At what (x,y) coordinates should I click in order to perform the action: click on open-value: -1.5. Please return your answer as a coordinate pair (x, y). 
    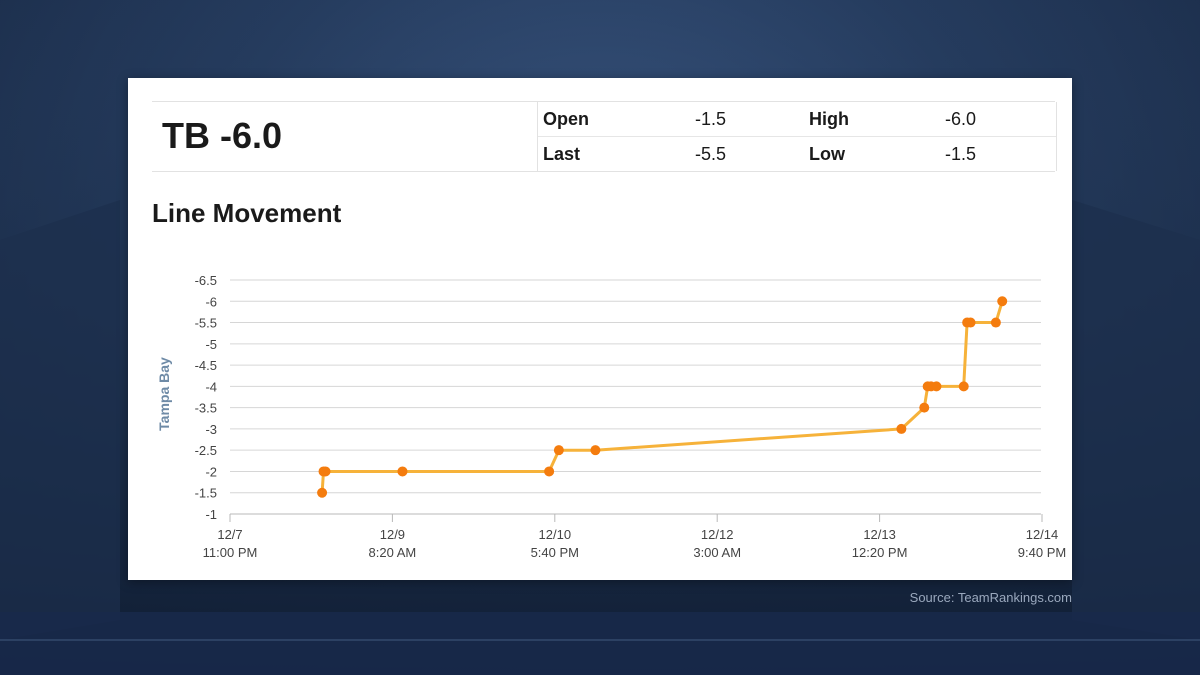
    Looking at the image, I should click on (711, 119).